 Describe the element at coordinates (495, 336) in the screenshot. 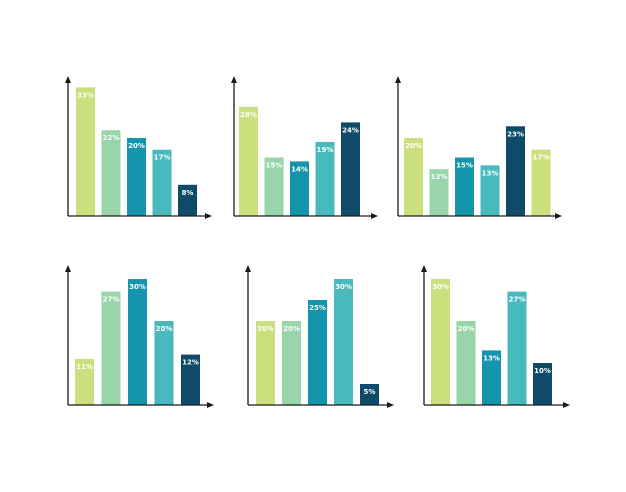

I see `bar-chart-6: 30% 20% 13% 27% 10%` at that location.